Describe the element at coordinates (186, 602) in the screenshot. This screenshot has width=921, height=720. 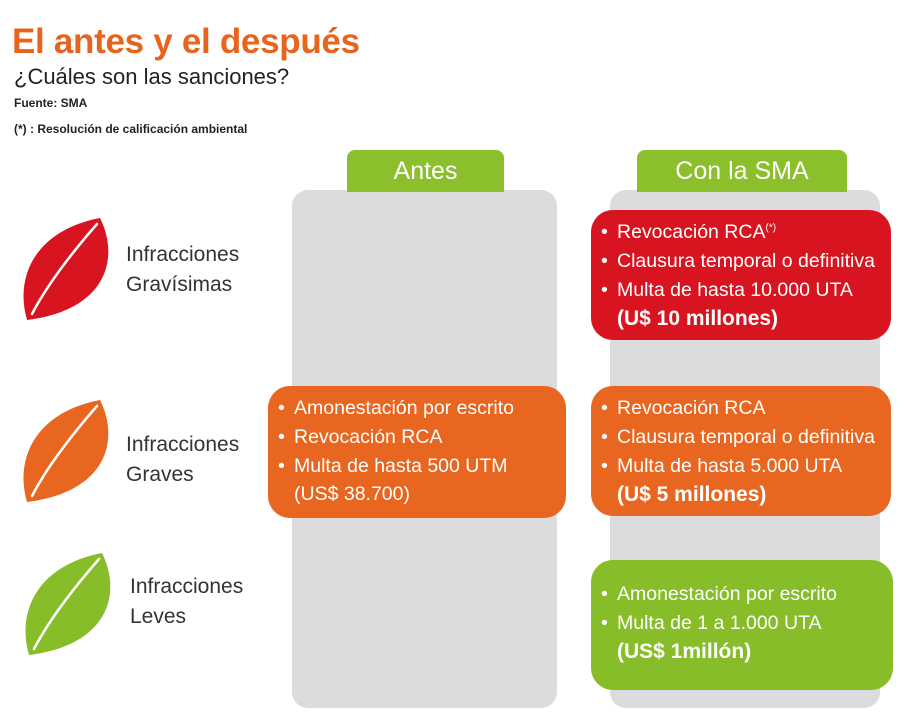
I see `row-label-leves: Infracciones Leves` at that location.